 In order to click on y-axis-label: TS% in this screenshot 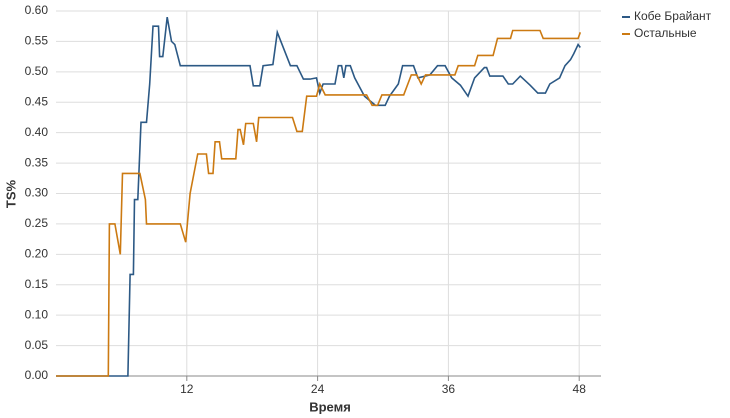, I will do `click(10, 193)`.